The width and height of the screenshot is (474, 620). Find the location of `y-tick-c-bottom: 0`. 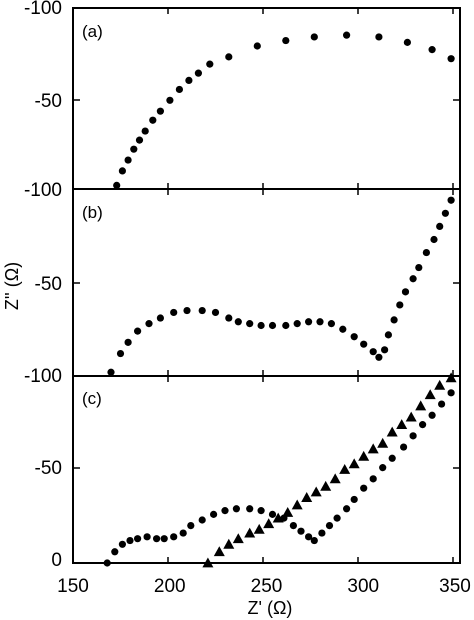

y-tick-c-bottom: 0 is located at coordinates (56, 560).